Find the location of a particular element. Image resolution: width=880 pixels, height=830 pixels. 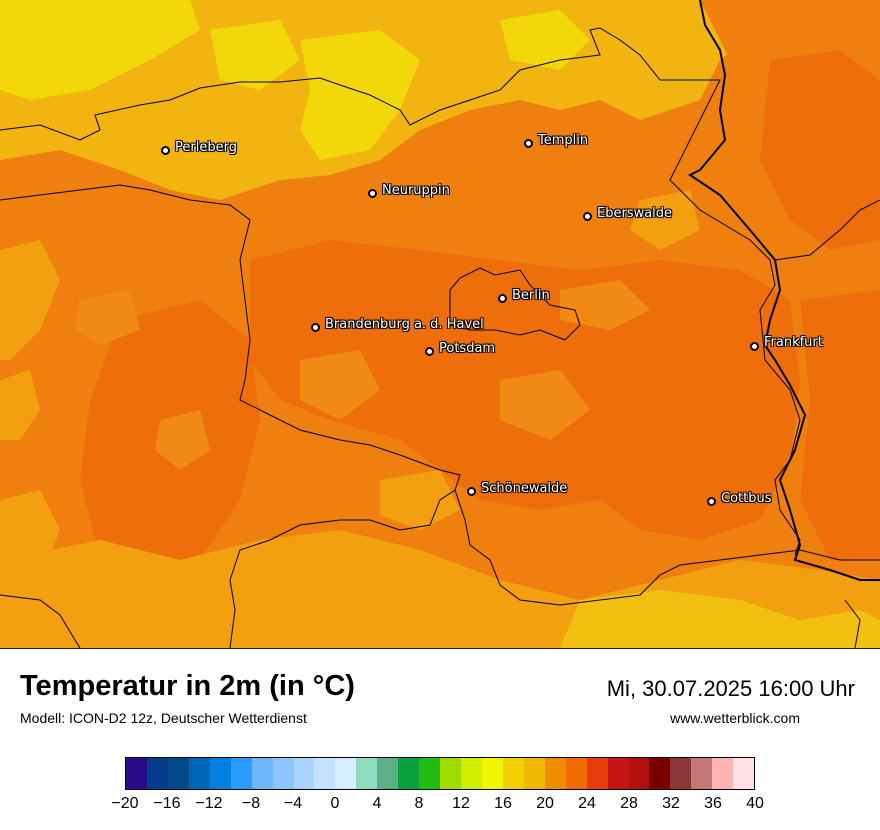

south-border is located at coordinates (667, 547).